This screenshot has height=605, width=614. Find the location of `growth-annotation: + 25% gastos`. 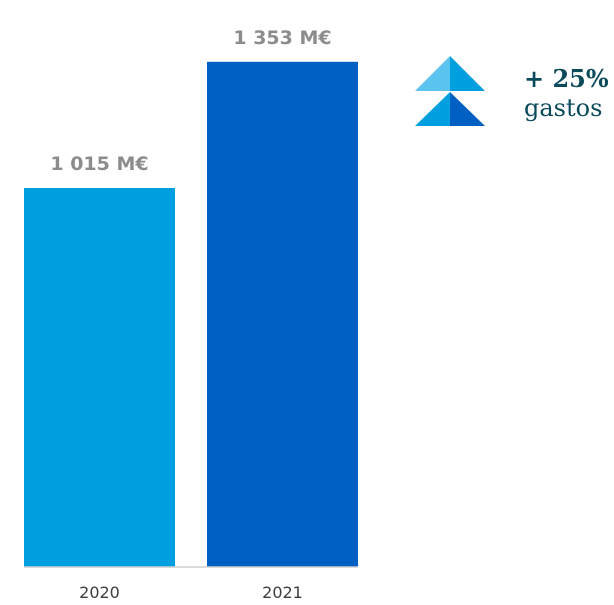

growth-annotation: + 25% gastos is located at coordinates (512, 91).